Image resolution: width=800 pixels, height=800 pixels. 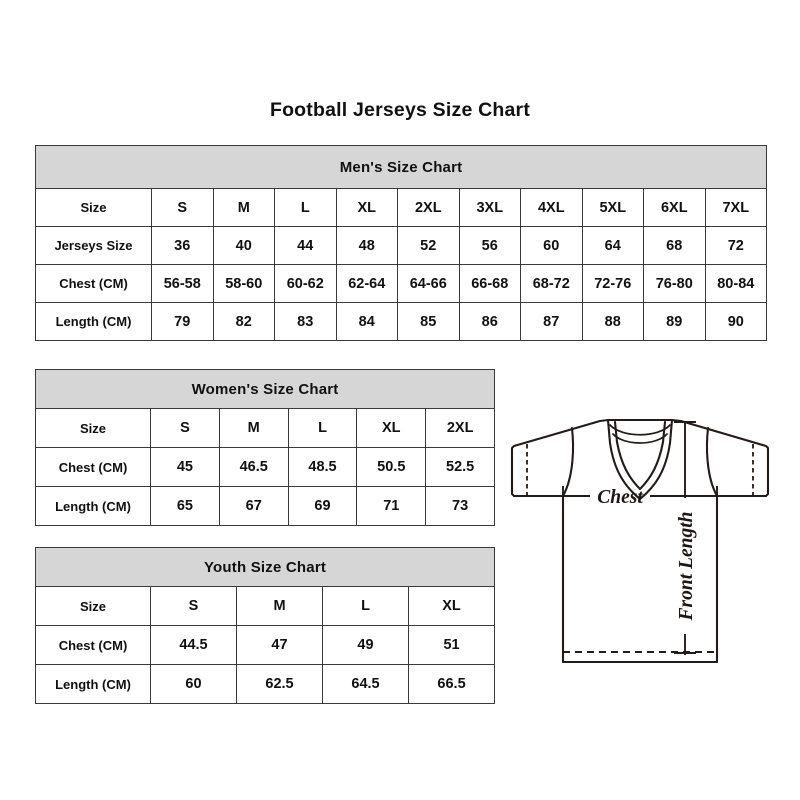 I want to click on table-cell: 58-60, so click(x=243, y=283).